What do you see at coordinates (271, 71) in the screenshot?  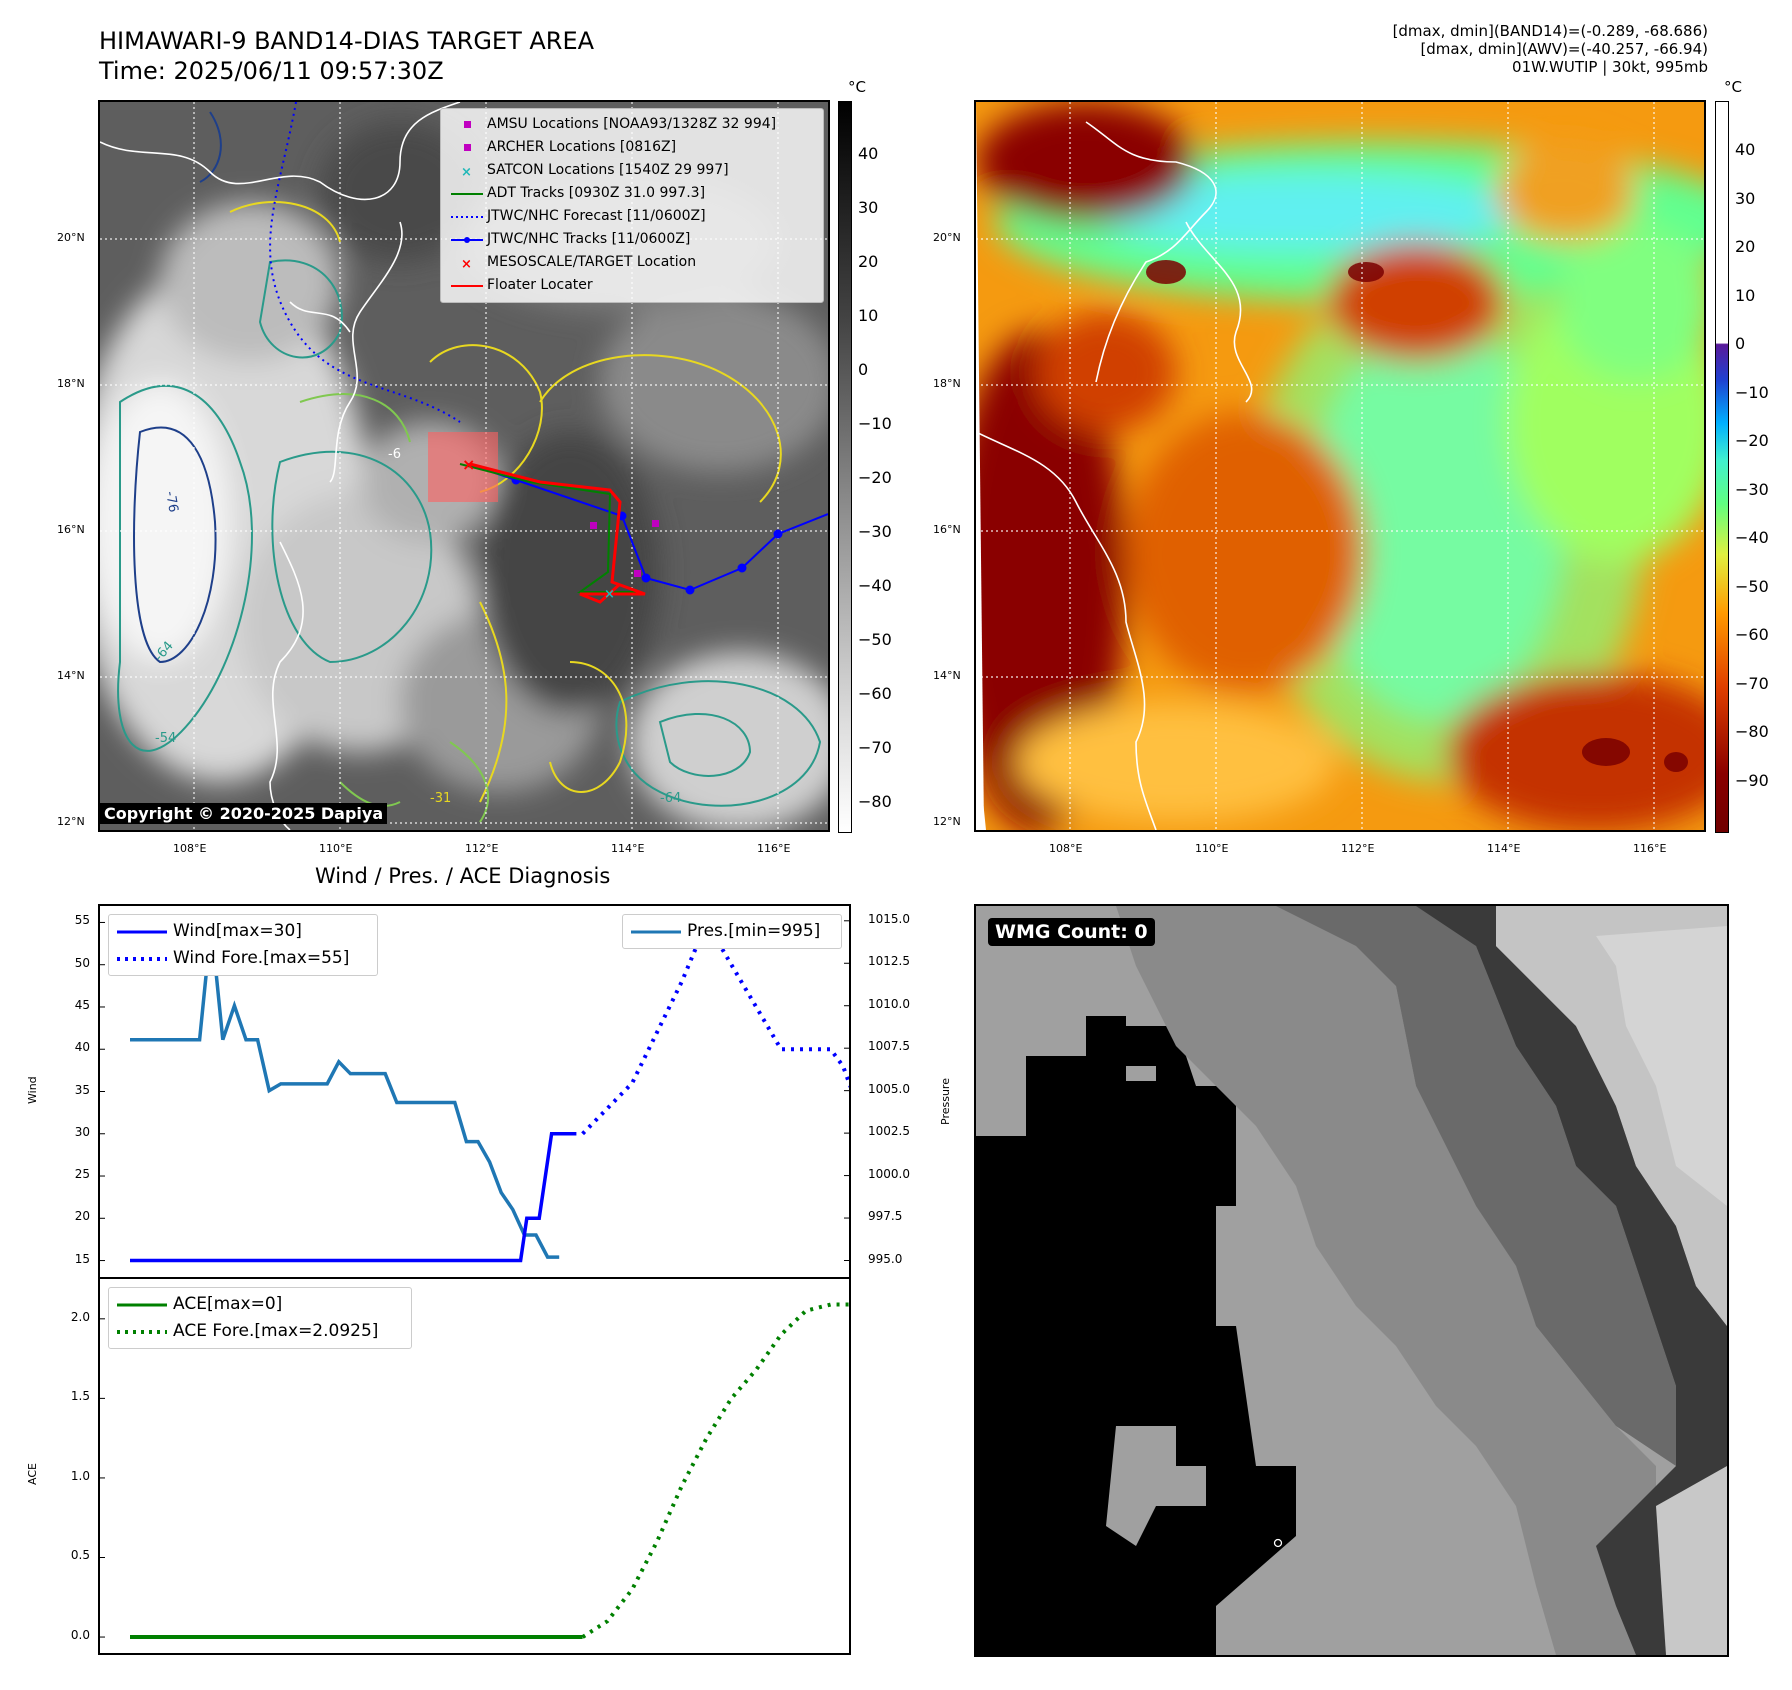 I see `title-line-2: Time: 2025/06/11 09:57:30Z` at bounding box center [271, 71].